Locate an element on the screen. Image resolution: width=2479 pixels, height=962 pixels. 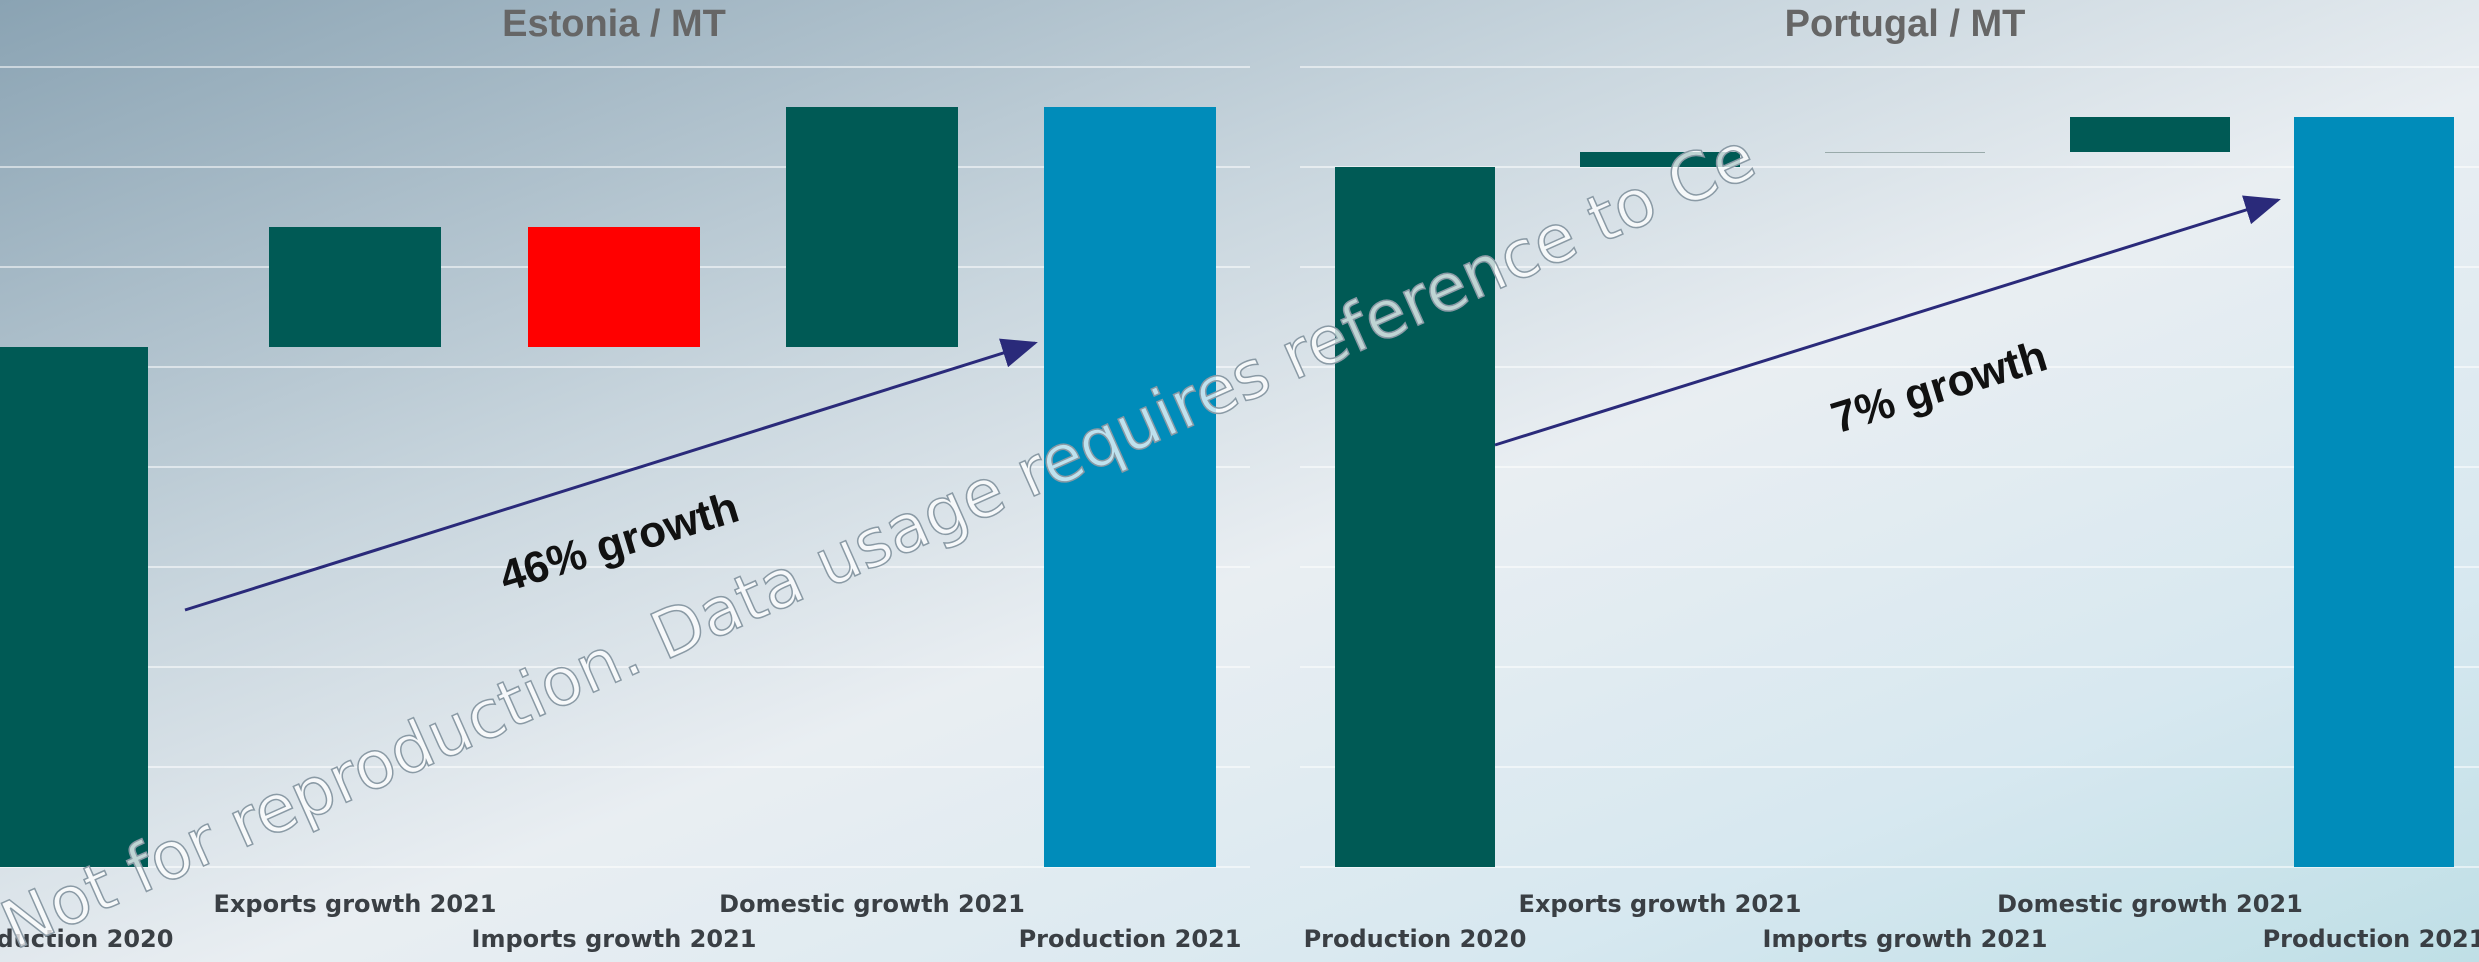
chart-title: Estonia / MT is located at coordinates (614, 24).